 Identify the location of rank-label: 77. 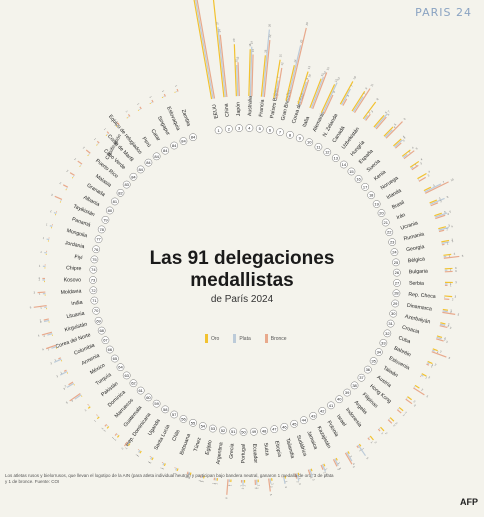
(98, 239).